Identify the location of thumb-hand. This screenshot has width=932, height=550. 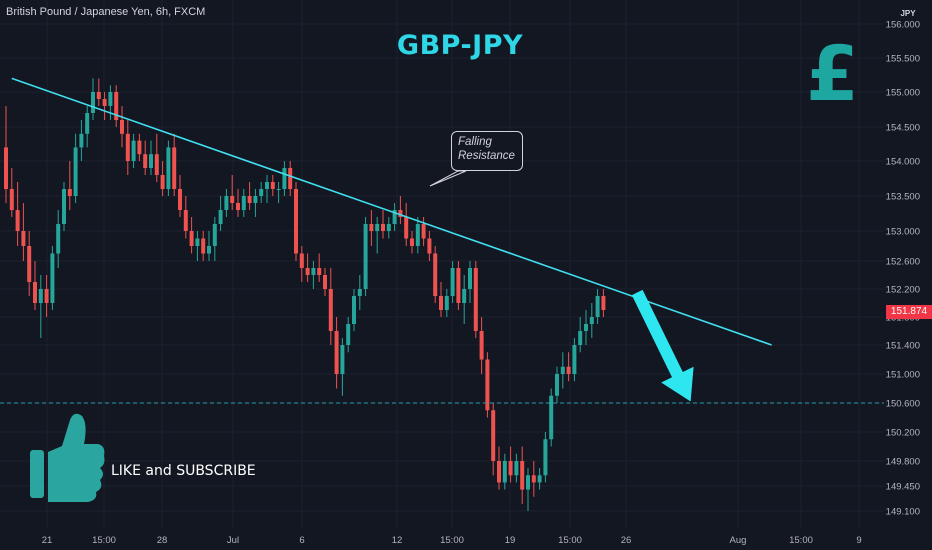
(76, 457).